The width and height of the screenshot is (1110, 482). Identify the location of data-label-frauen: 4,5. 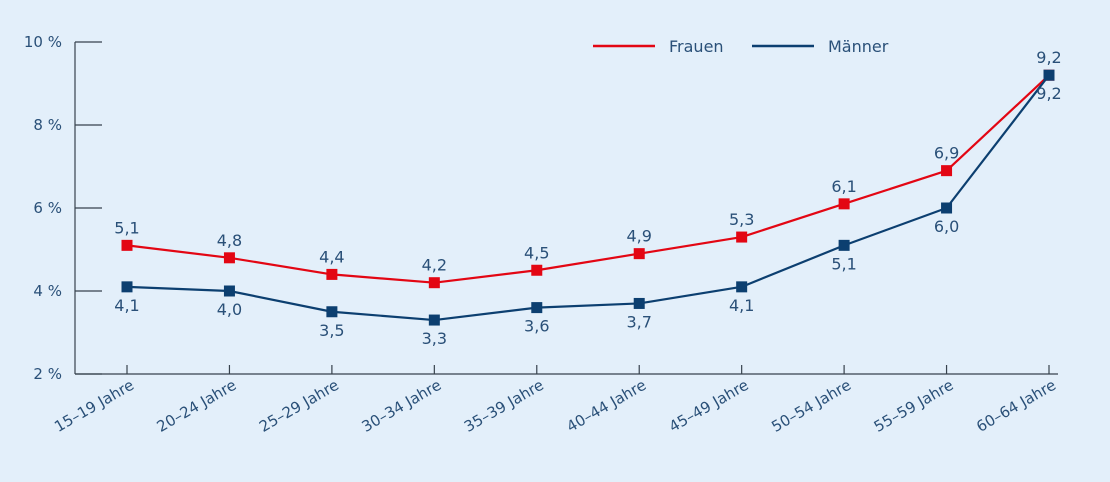
(536, 252).